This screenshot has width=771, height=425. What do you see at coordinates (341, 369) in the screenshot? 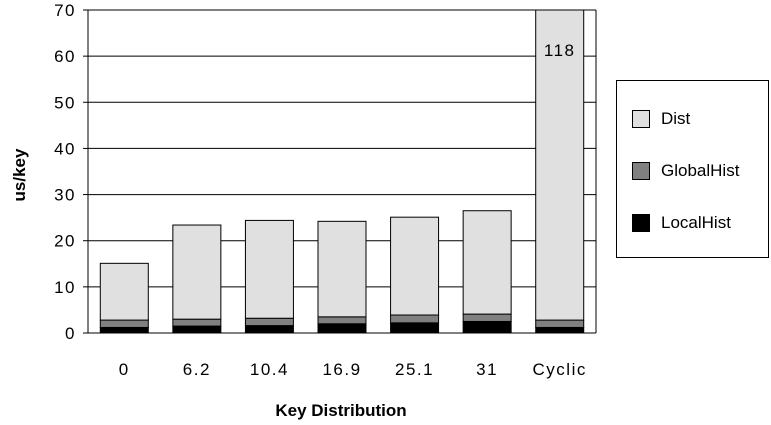
I see `x-tick-label: 16.9` at bounding box center [341, 369].